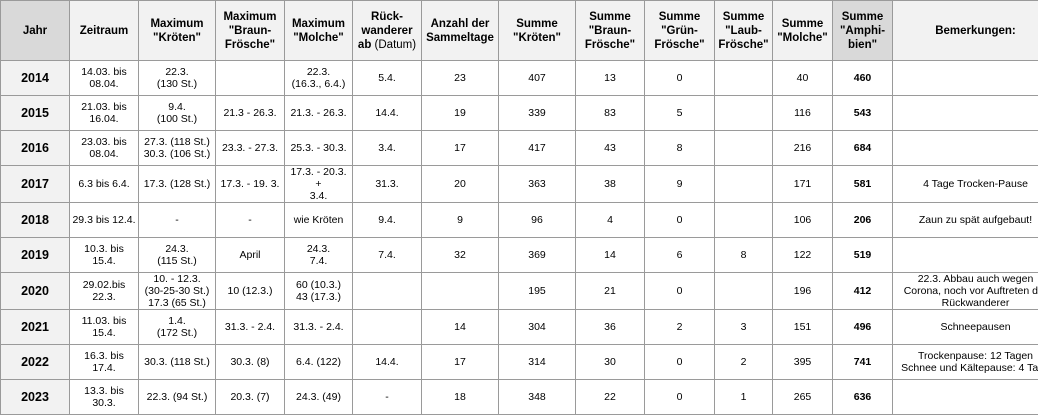  I want to click on cell-max-kroeten: 1.4. (172 St.), so click(177, 327).